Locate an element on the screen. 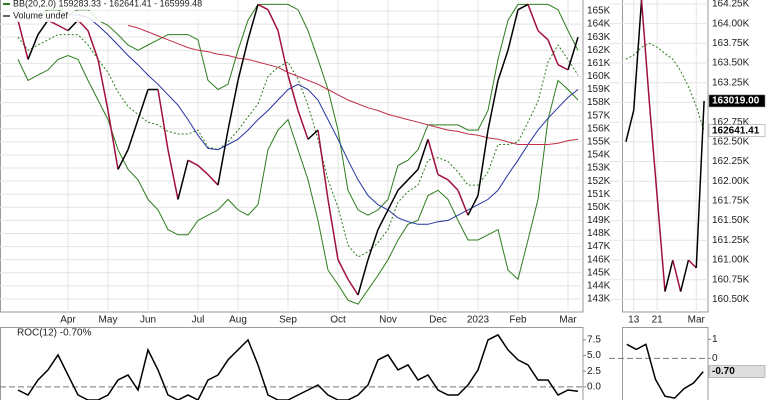 The height and width of the screenshot is (400, 770). panel-title: ROC(12) -0.70% is located at coordinates (54, 333).